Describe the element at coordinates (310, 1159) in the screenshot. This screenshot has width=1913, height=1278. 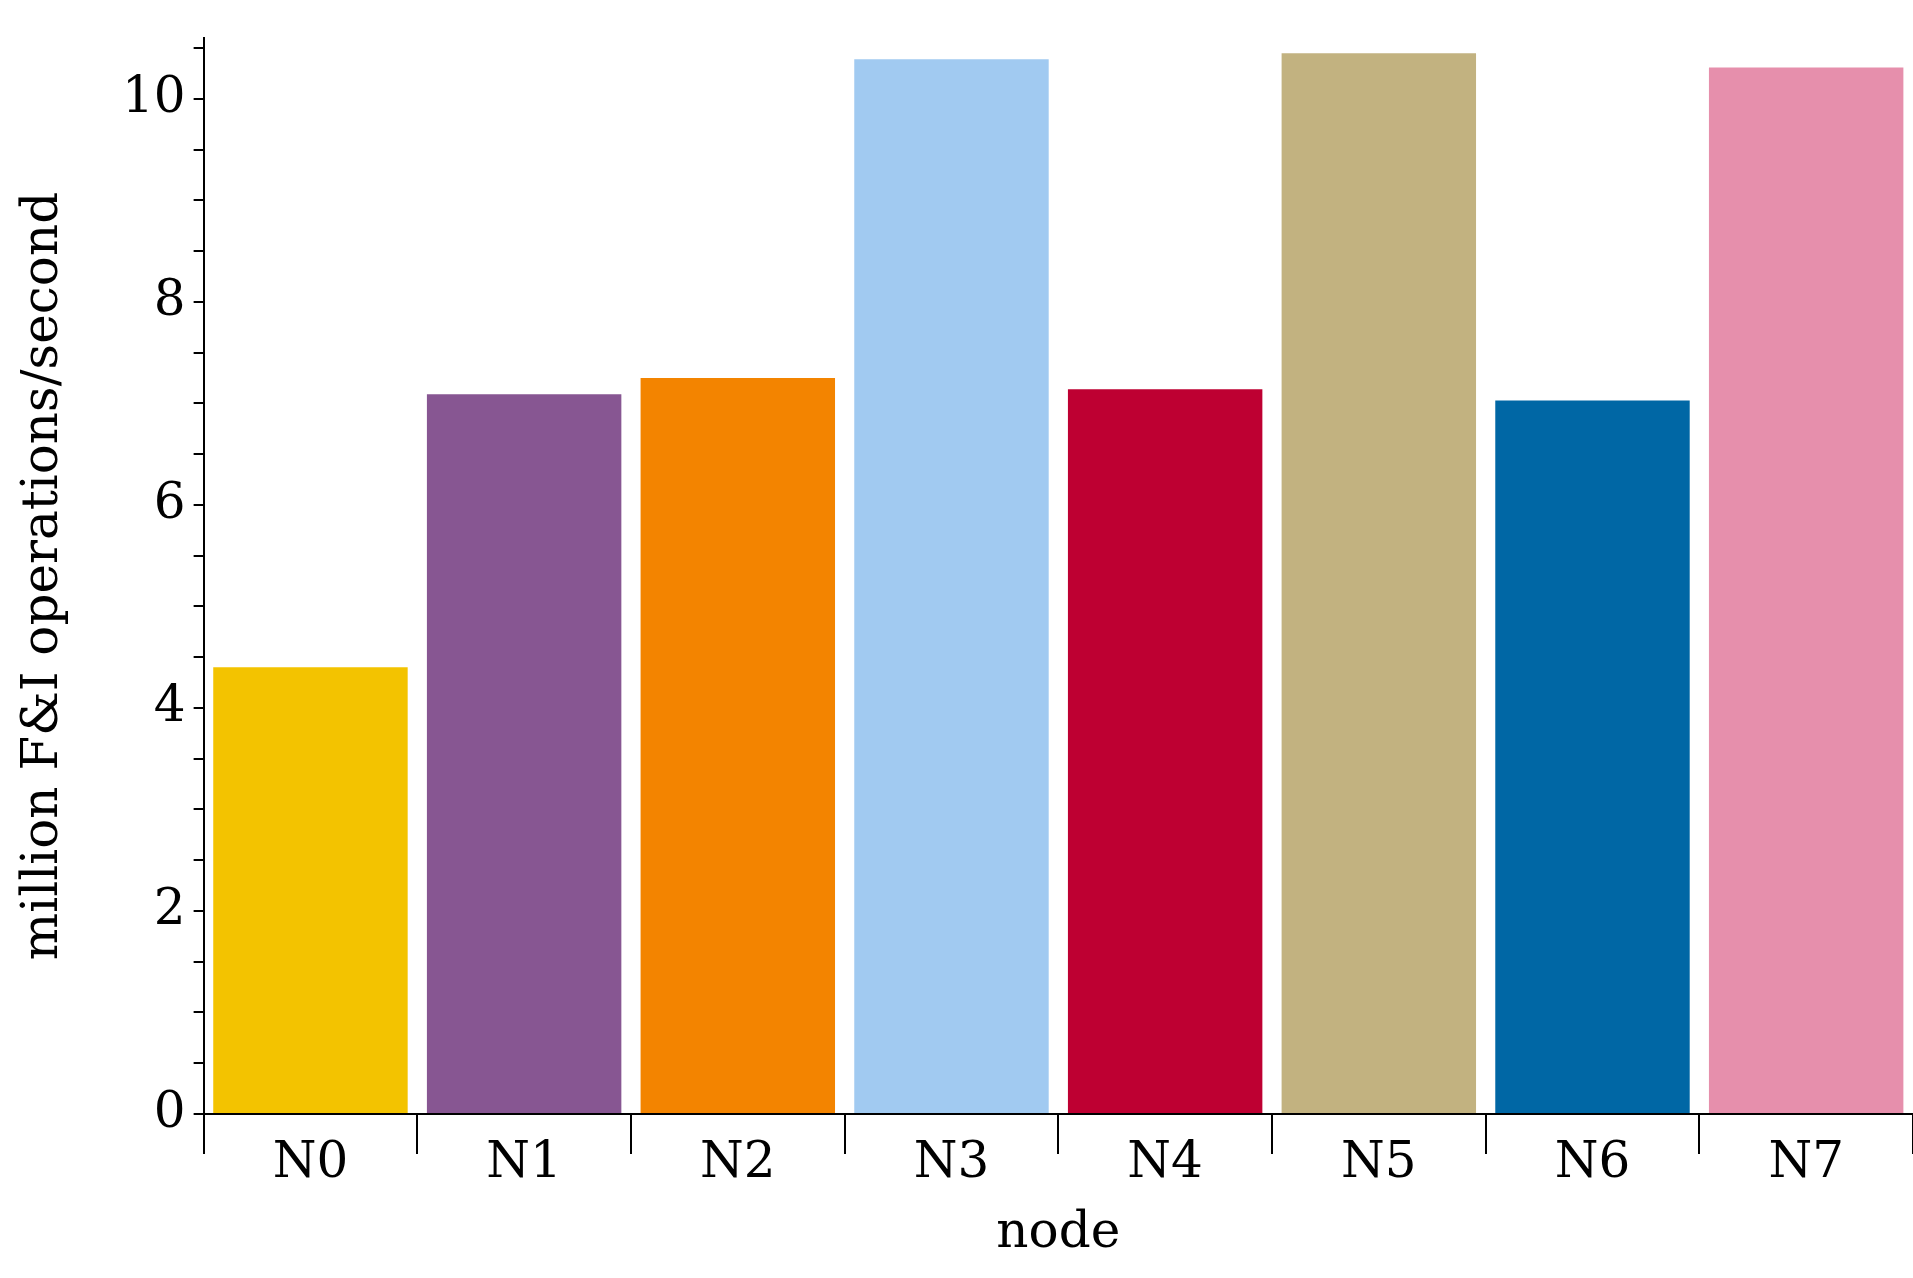
I see `x-tick-label: N0` at that location.